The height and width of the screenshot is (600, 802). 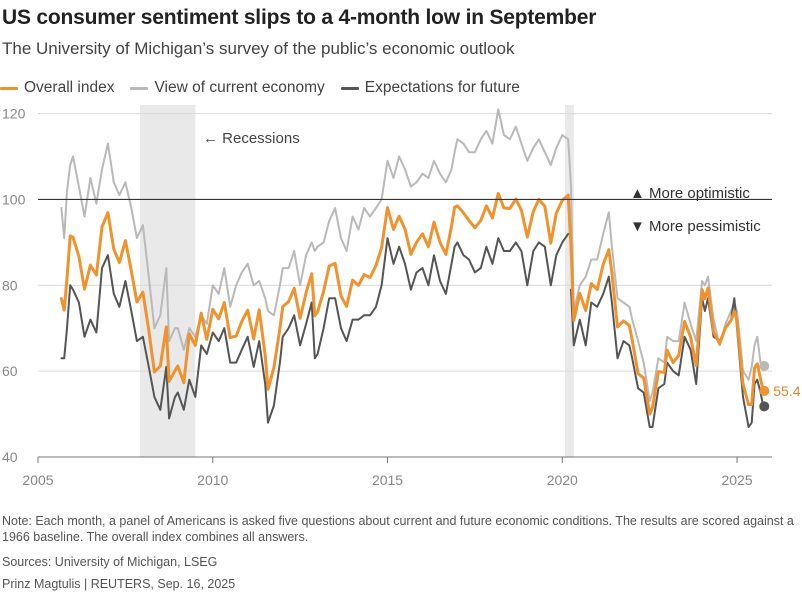 I want to click on y-tick-label-80: 80, so click(x=10, y=285).